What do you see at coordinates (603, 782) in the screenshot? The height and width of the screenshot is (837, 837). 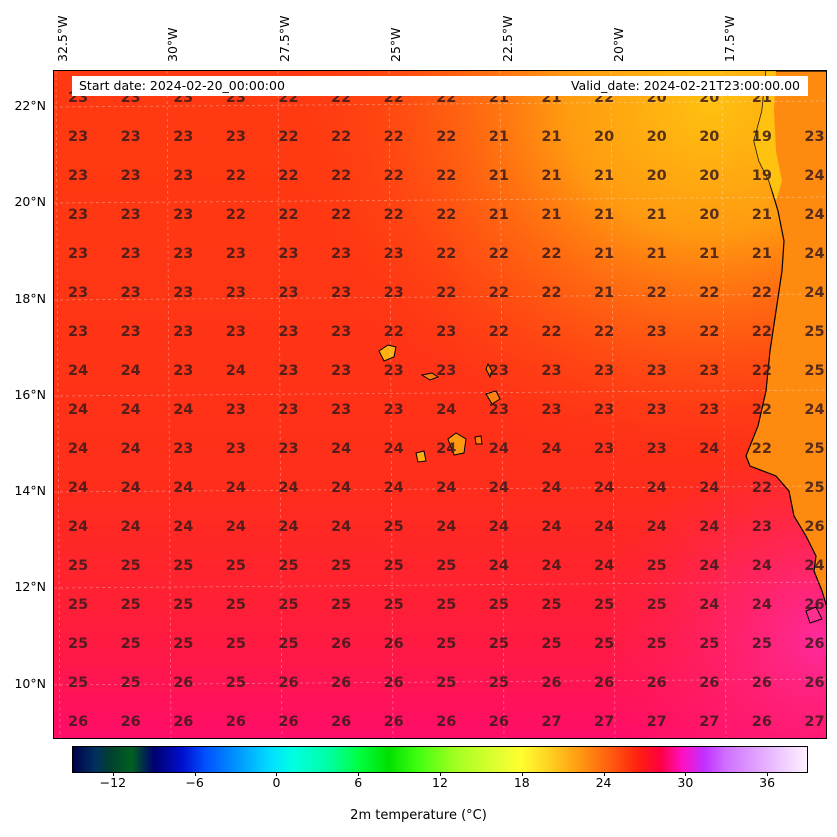 I see `colorbar-tick-label: 24` at bounding box center [603, 782].